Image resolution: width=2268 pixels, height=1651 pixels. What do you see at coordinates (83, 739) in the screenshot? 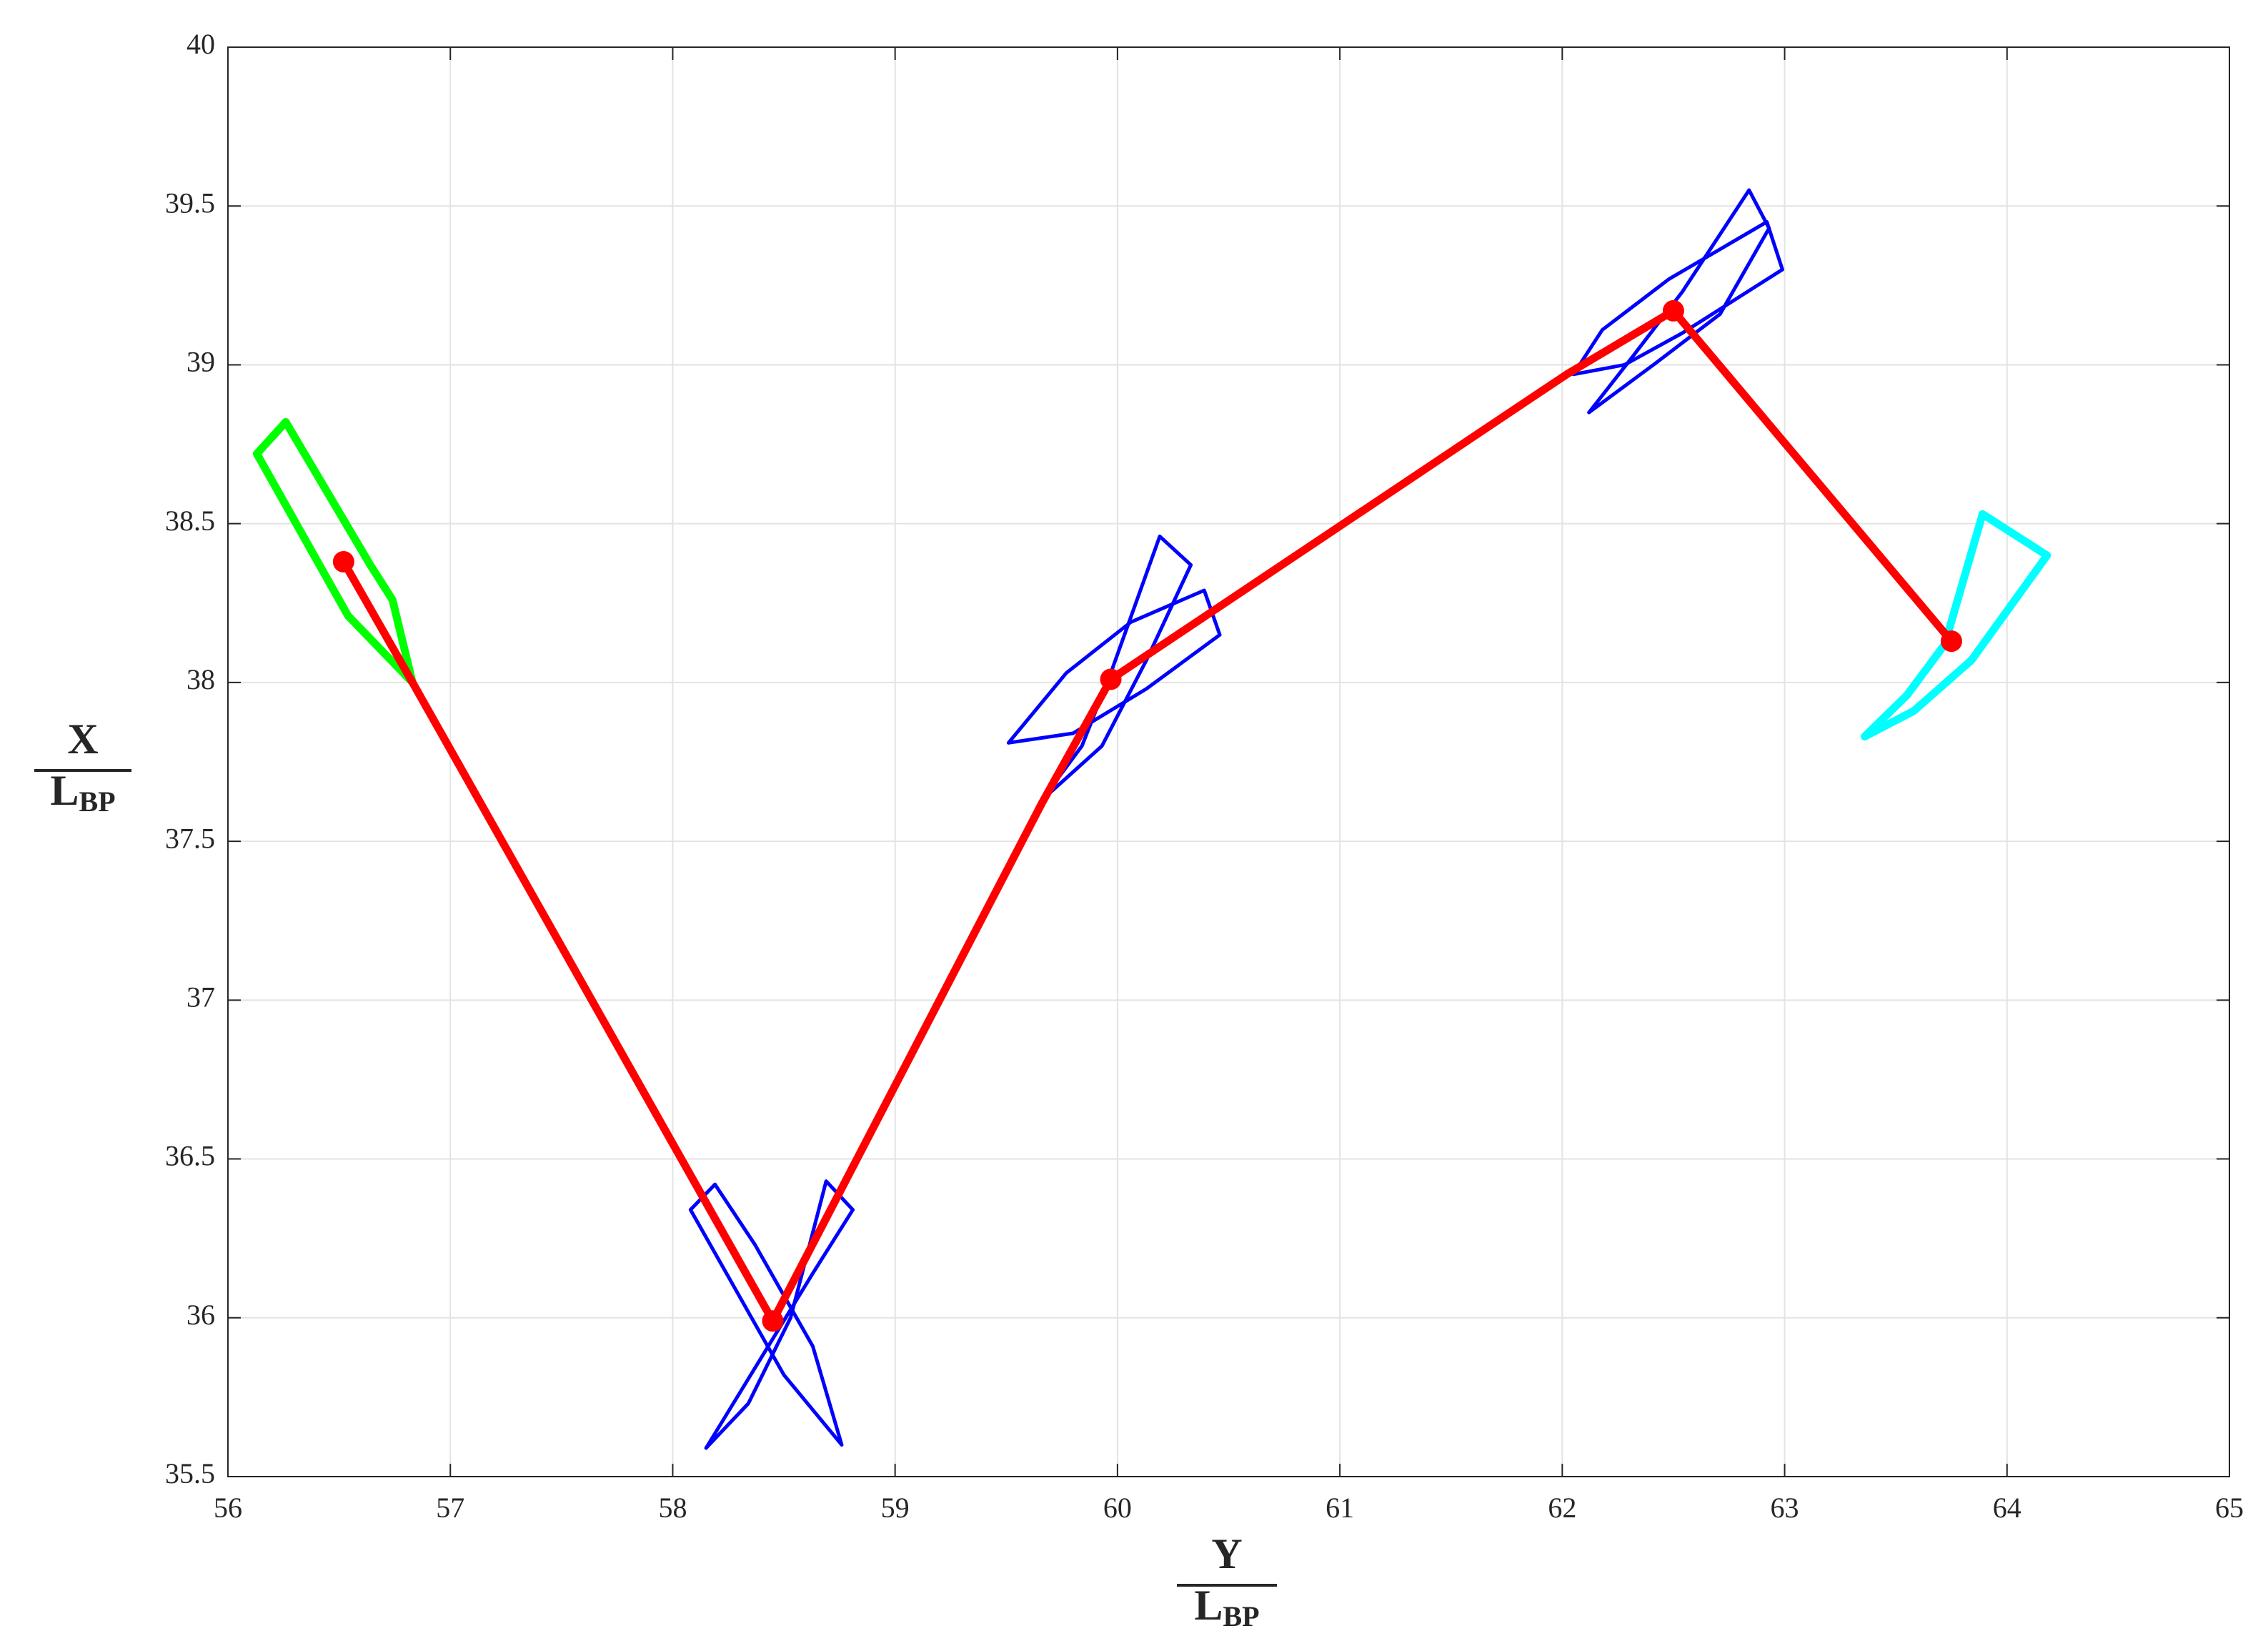
I see `y-label-numerator: X` at bounding box center [83, 739].